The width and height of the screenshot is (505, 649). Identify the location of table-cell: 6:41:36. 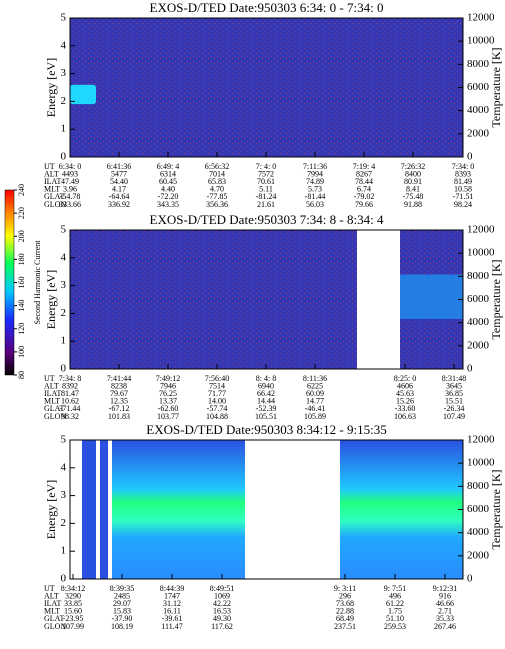
(119, 166).